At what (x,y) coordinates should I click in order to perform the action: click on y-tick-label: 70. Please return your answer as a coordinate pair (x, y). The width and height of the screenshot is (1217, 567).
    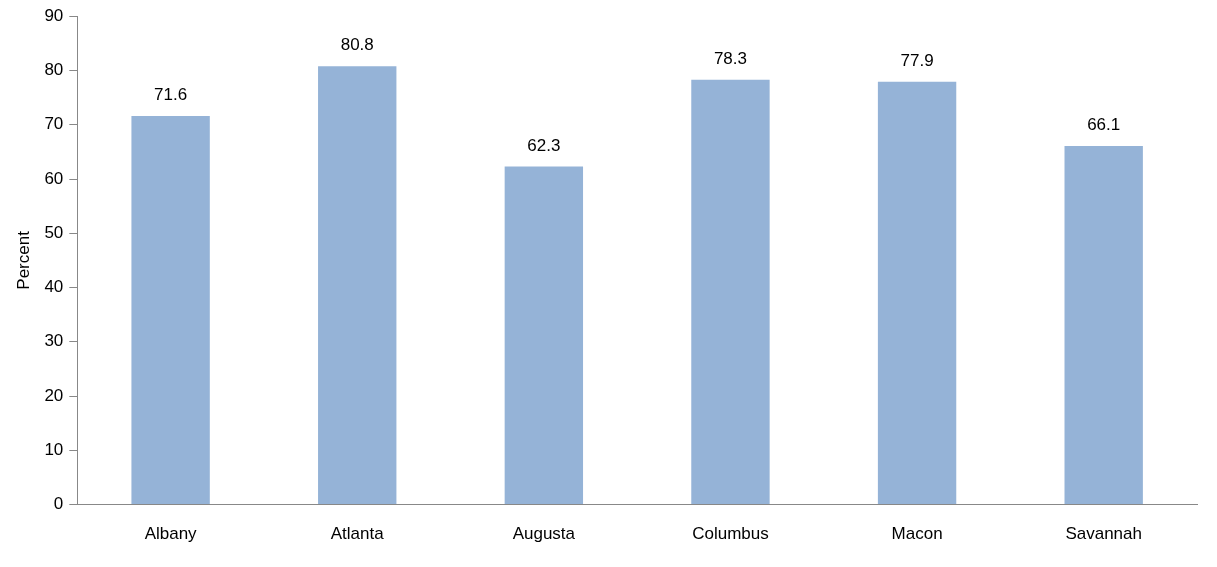
    Looking at the image, I should click on (54, 124).